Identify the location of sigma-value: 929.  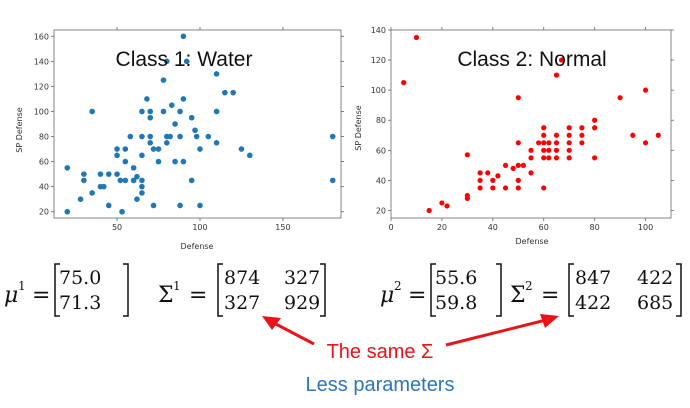
(302, 303).